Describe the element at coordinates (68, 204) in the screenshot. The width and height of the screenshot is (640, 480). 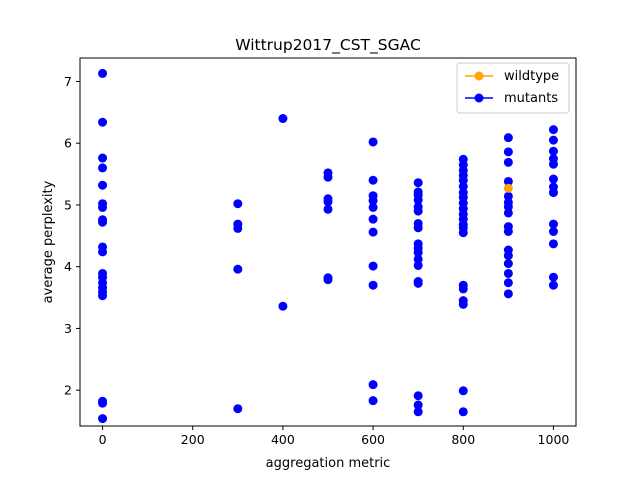
I see `y-tick-label: 5` at that location.